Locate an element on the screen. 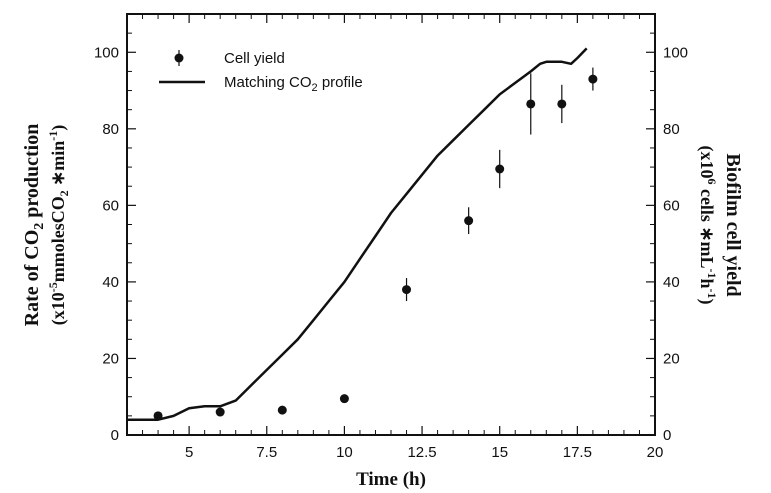  y-tick-label-left: 100 is located at coordinates (106, 52).